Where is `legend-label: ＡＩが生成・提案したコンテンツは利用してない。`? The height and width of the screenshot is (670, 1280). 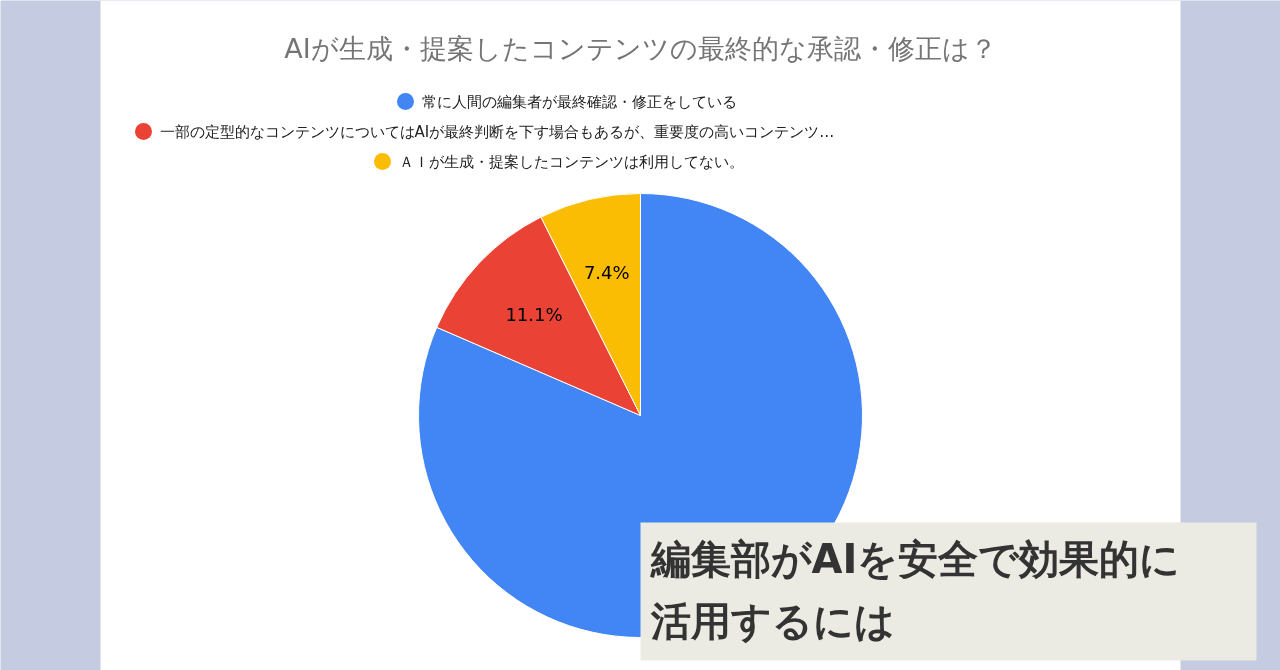
legend-label: ＡＩが生成・提案したコンテンツは利用してない。 is located at coordinates (571, 161).